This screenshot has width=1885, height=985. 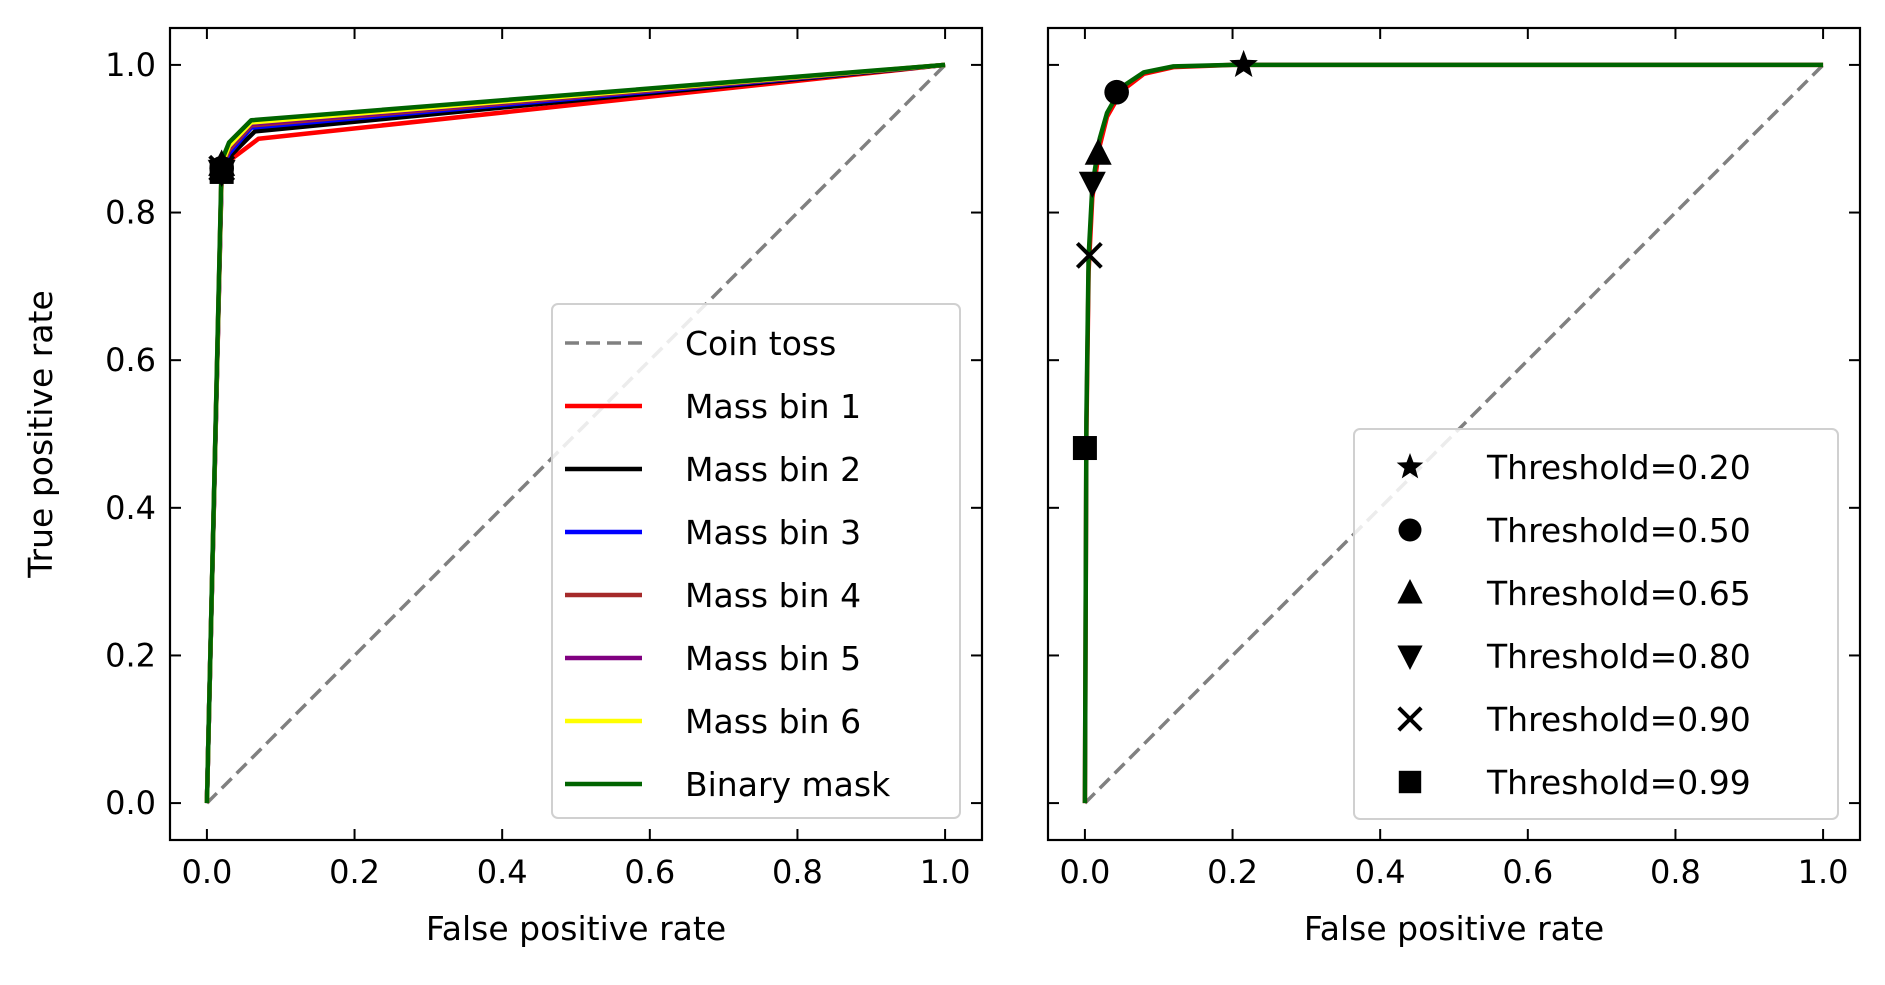 What do you see at coordinates (1410, 591) in the screenshot?
I see `right-legend-marker-triangle-up` at bounding box center [1410, 591].